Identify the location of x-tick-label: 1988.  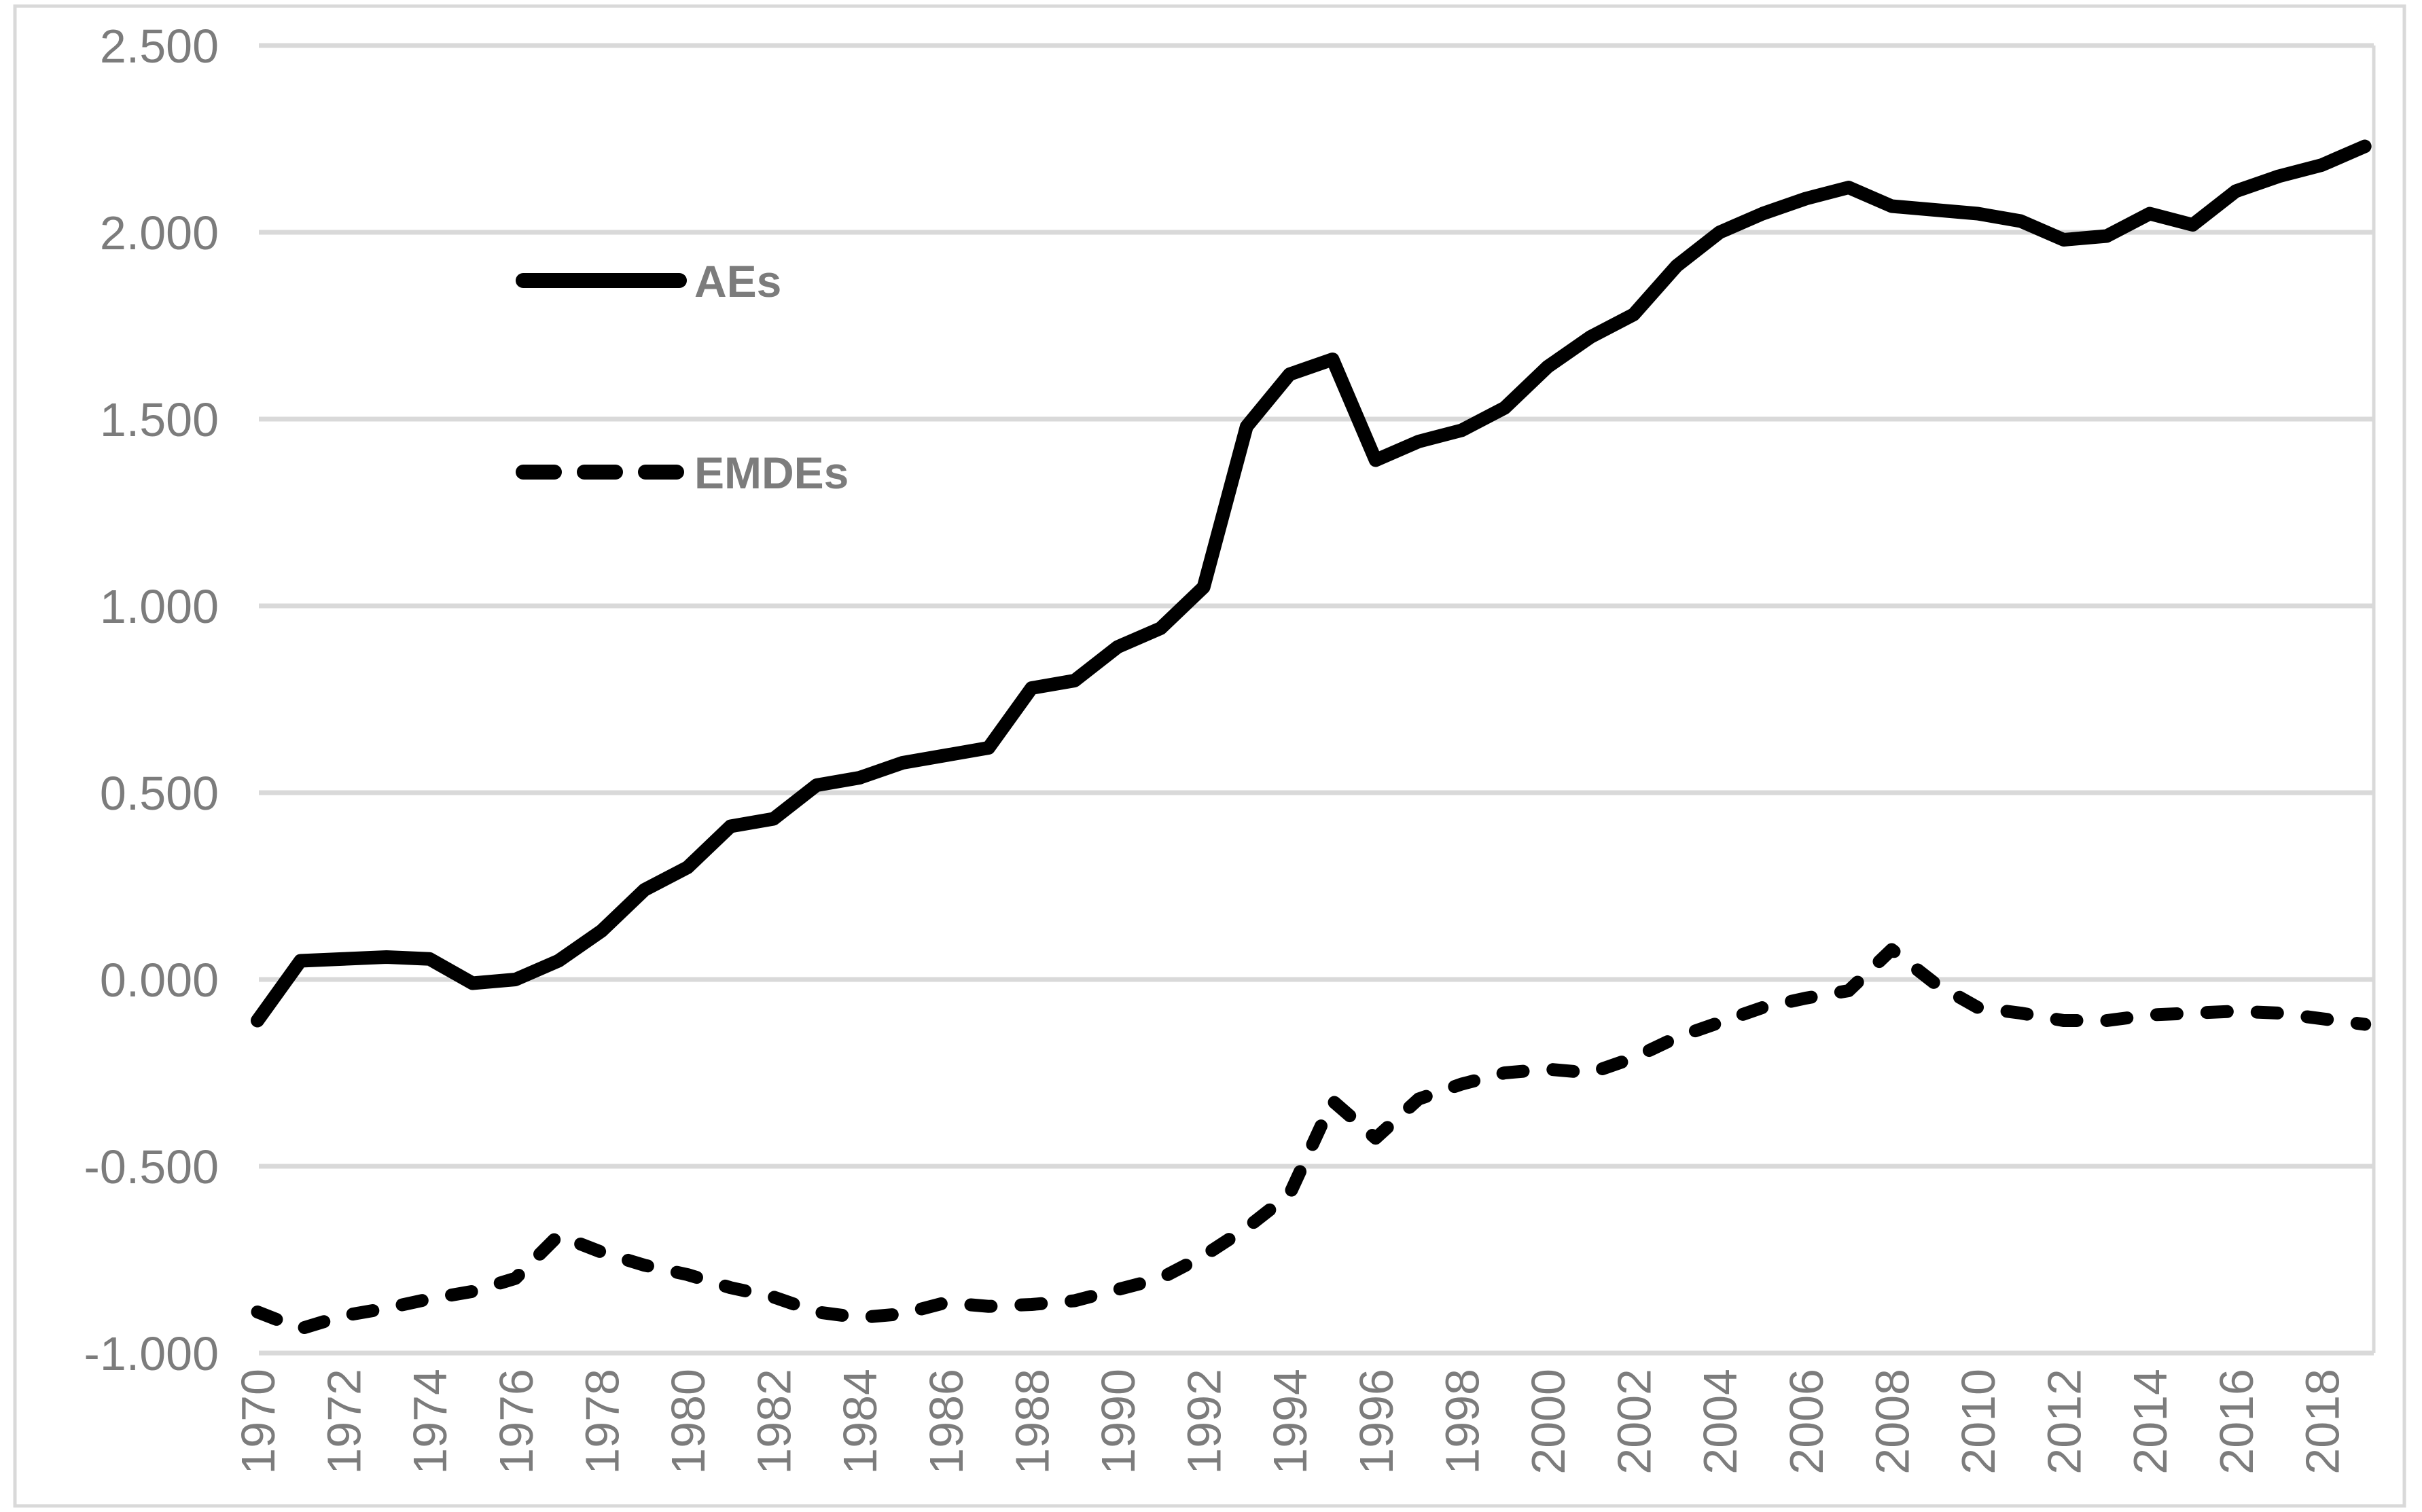
(1031, 1422).